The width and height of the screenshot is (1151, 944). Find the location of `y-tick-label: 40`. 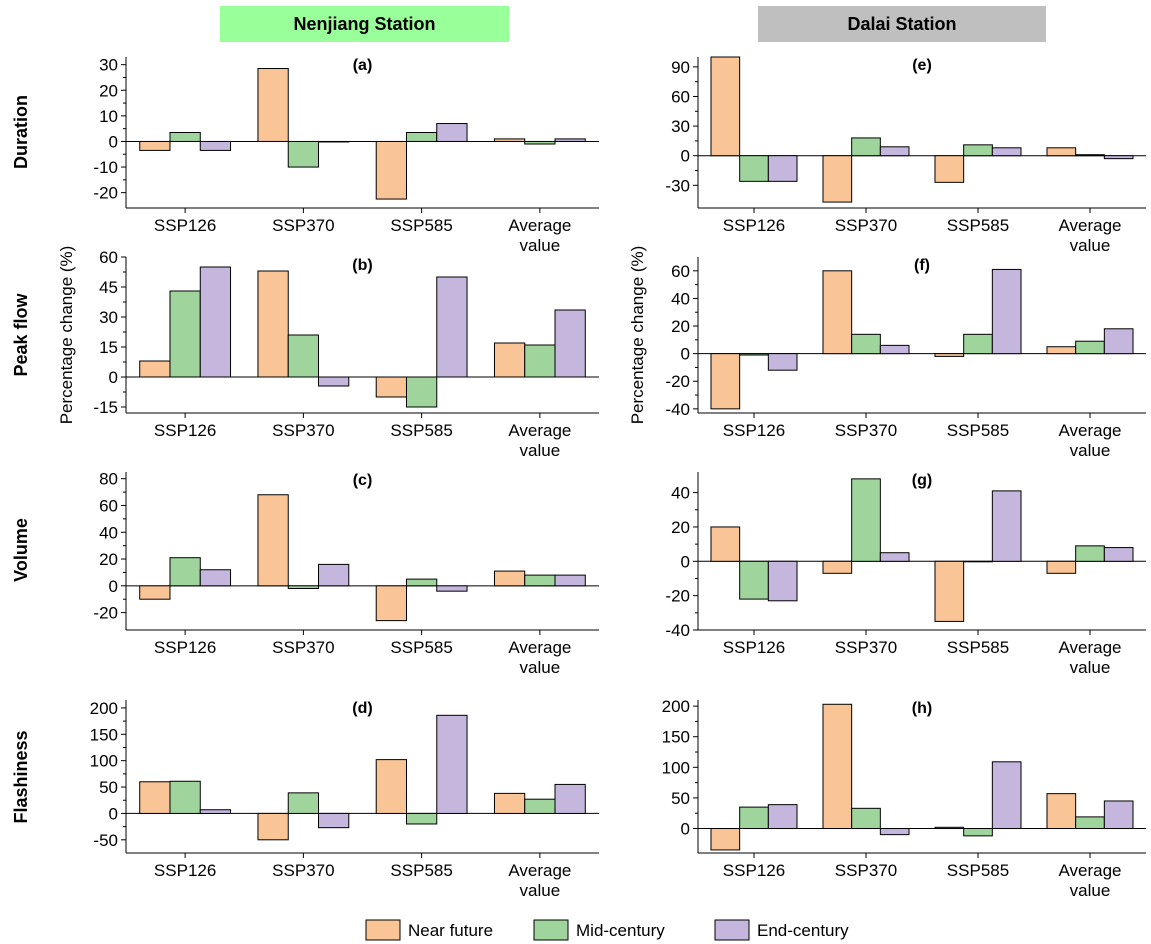

y-tick-label: 40 is located at coordinates (680, 298).